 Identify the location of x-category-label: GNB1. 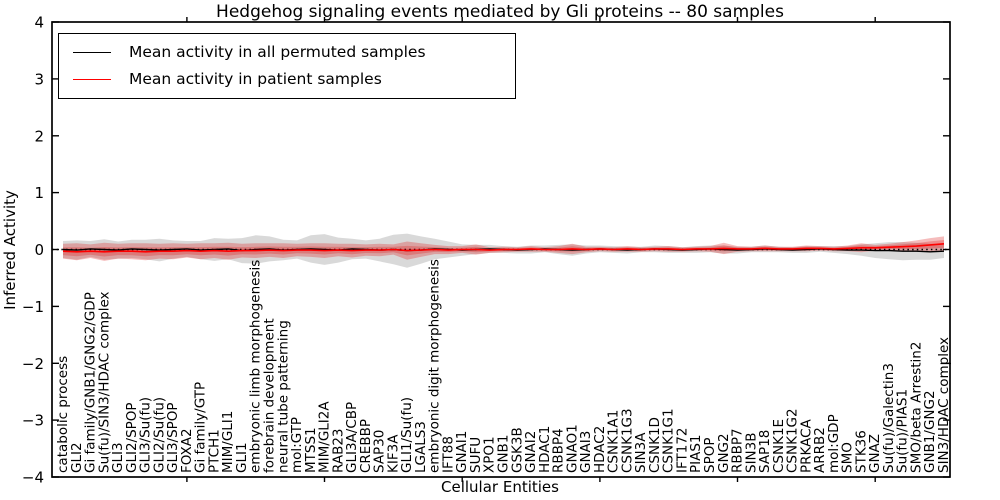
(504, 454).